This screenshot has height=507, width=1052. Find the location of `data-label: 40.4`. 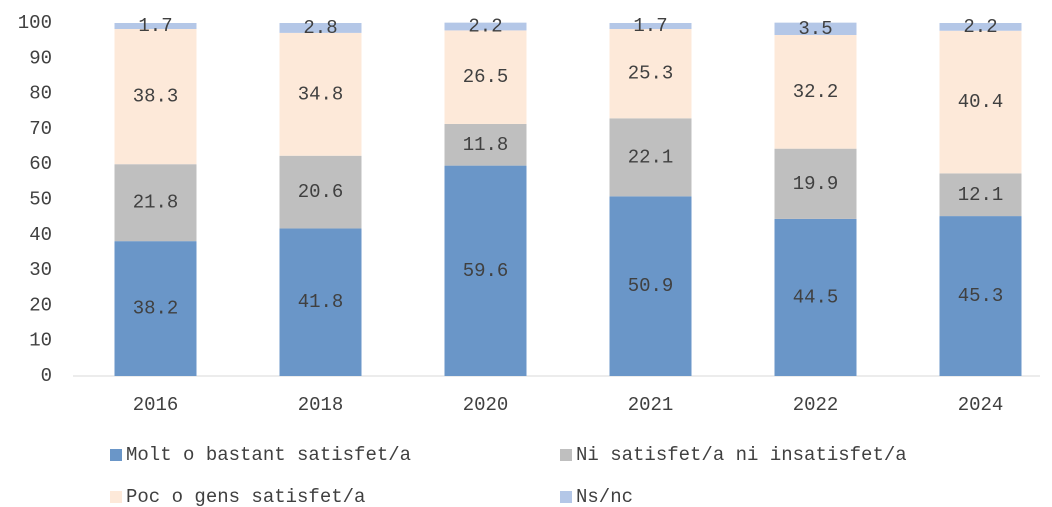

data-label: 40.4 is located at coordinates (981, 102).